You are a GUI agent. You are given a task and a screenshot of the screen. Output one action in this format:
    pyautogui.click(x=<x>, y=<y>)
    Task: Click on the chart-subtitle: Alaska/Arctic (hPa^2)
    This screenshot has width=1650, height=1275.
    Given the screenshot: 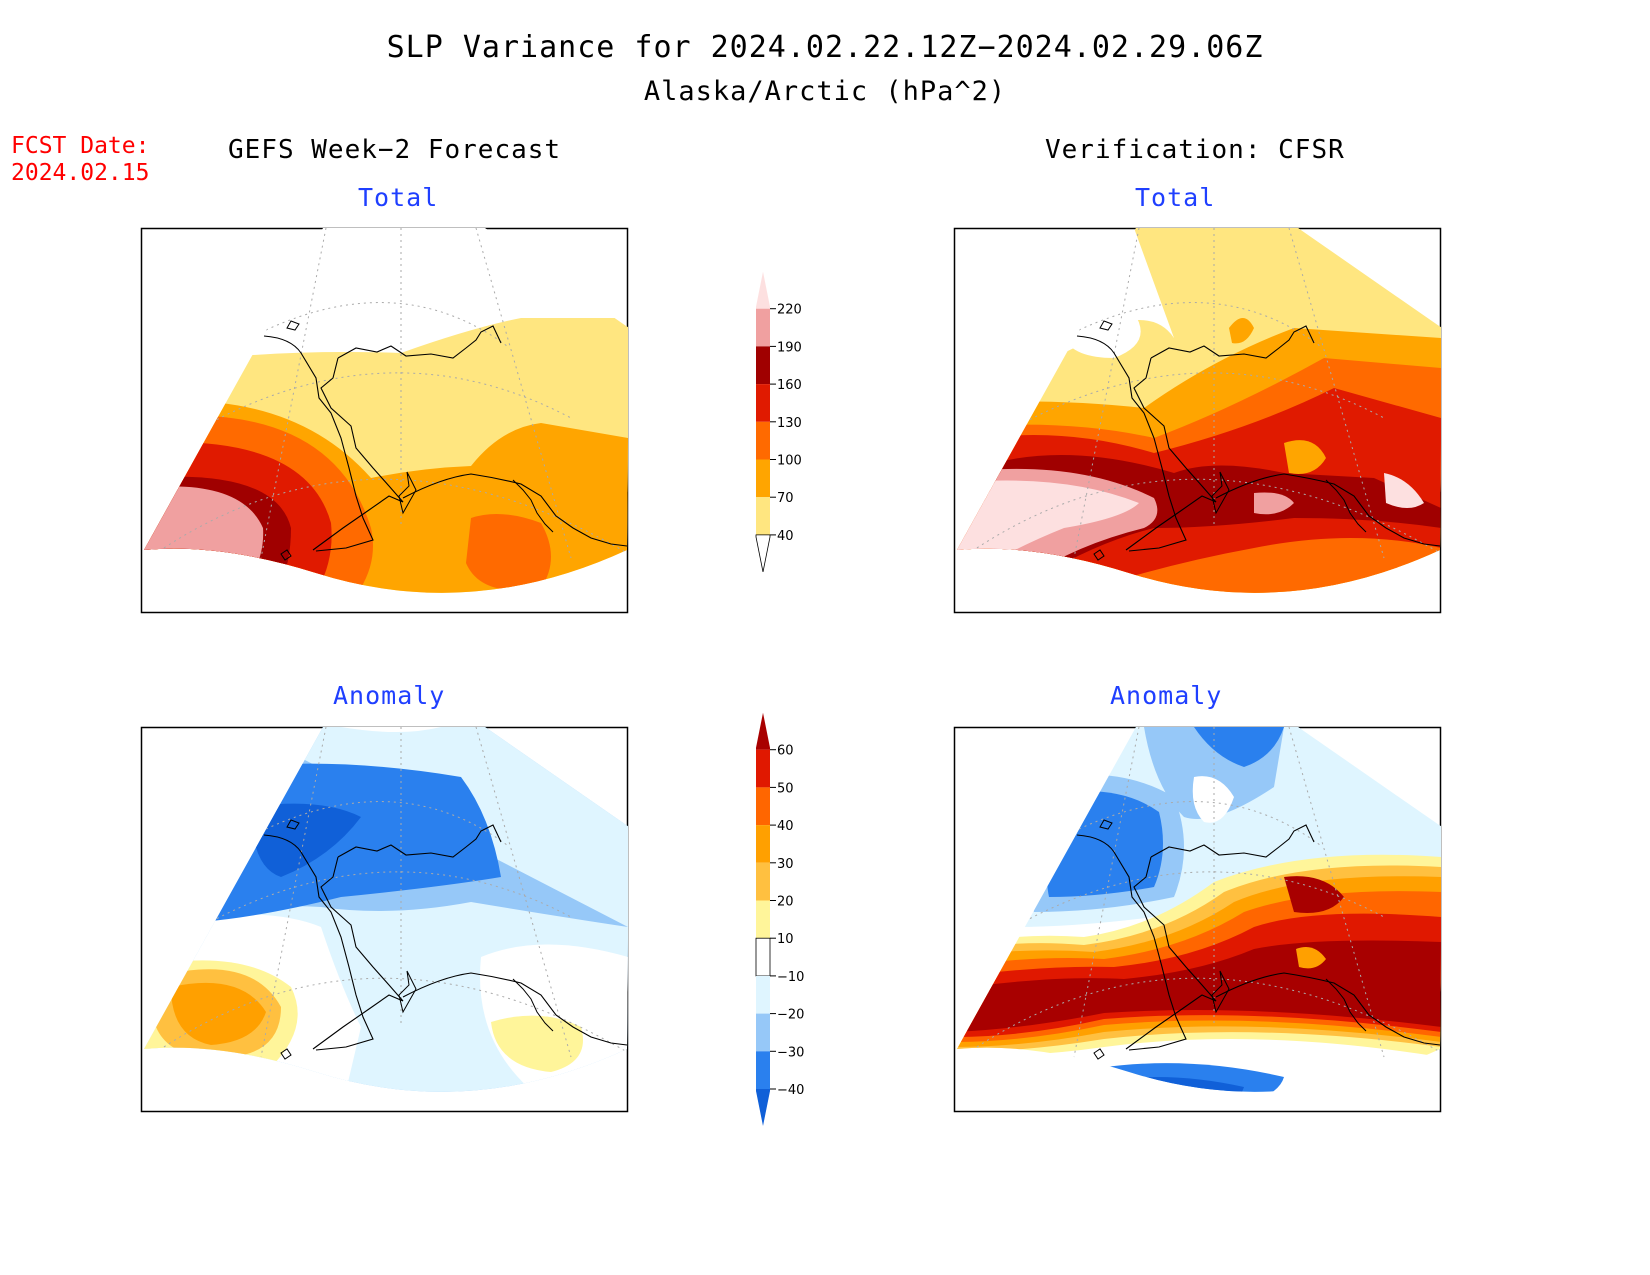 What is the action you would take?
    pyautogui.click(x=825, y=91)
    